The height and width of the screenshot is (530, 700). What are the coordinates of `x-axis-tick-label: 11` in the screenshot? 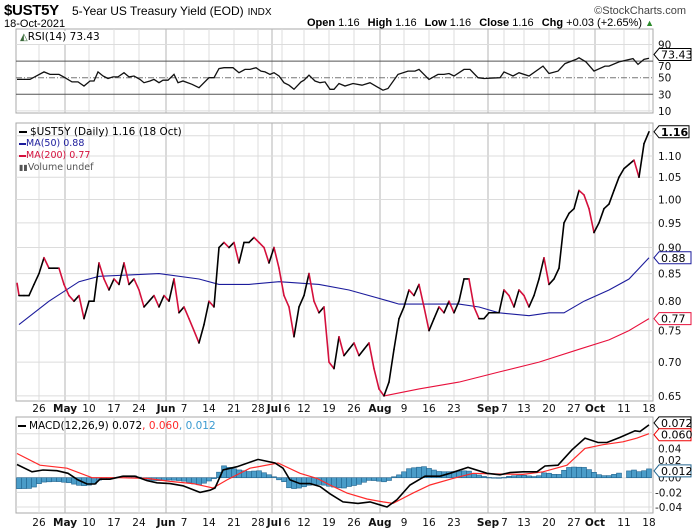 It's located at (623, 523).